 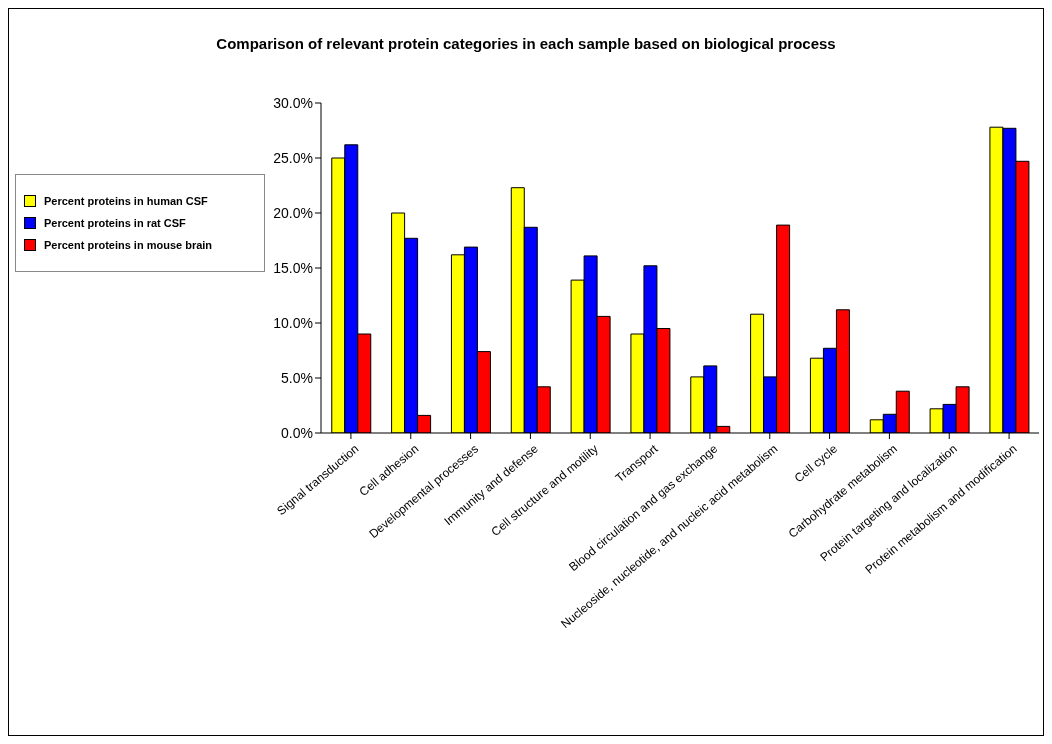 What do you see at coordinates (128, 245) in the screenshot?
I see `legend-label: Percent proteins in mouse brain` at bounding box center [128, 245].